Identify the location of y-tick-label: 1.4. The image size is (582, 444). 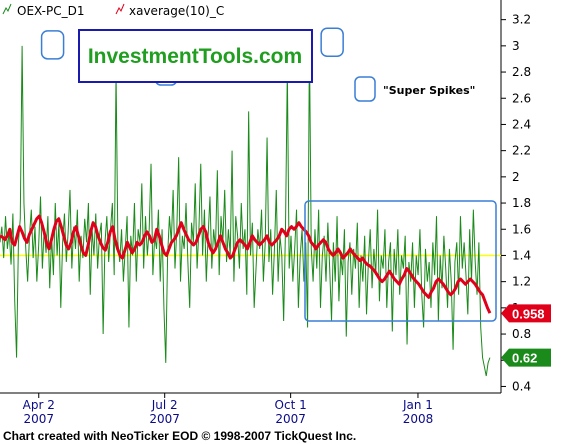
(521, 255).